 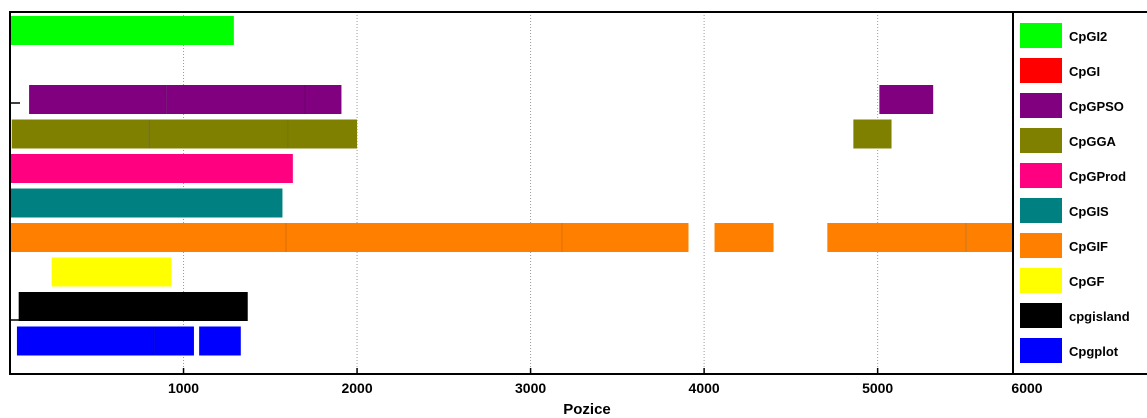 I want to click on legend-swatch-CpGIS, so click(x=1041, y=210).